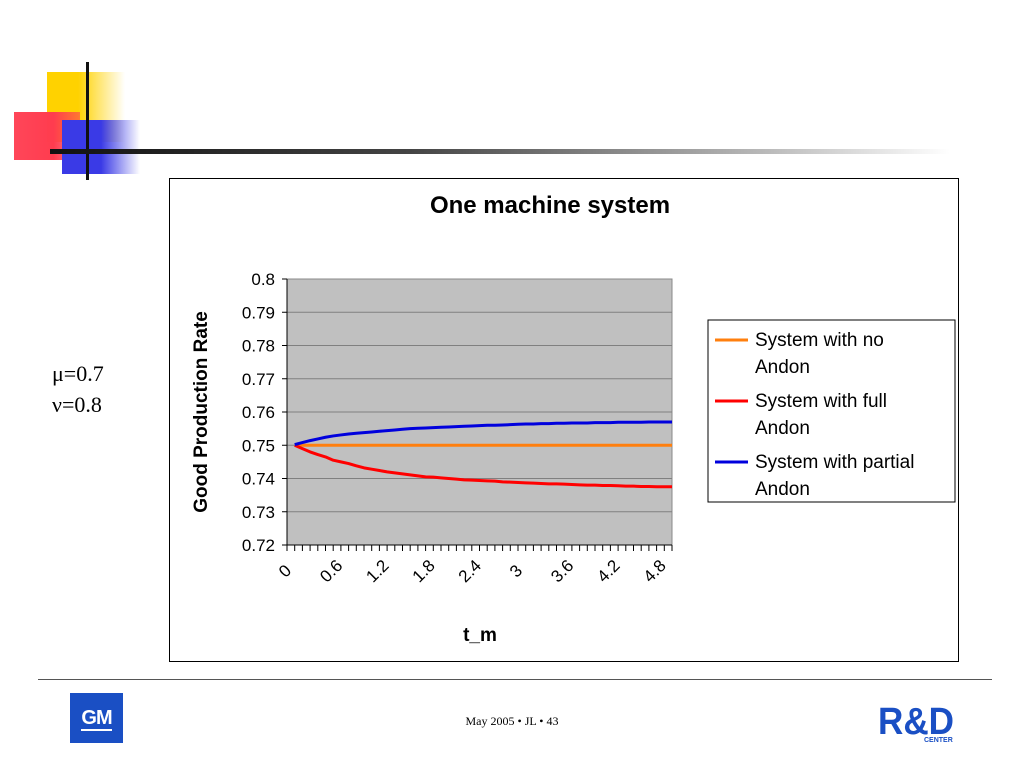 This screenshot has width=1024, height=768. Describe the element at coordinates (258, 312) in the screenshot. I see `y-tick-label: 0.79` at that location.